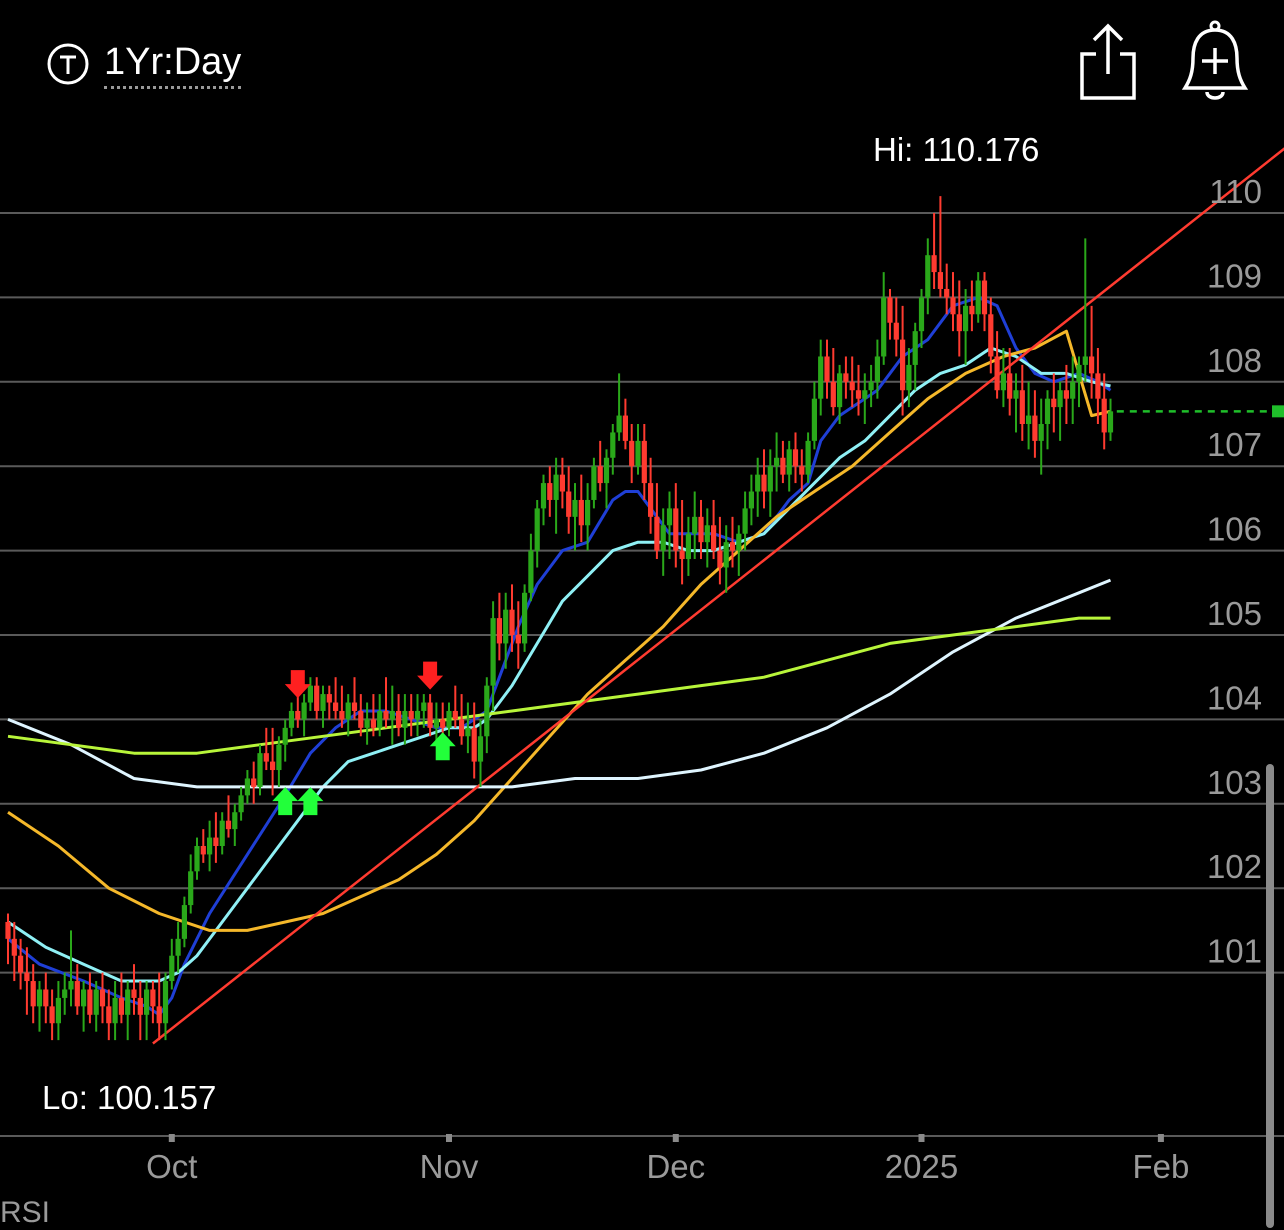  I want to click on timeframe-selector: 1Yr:Day, so click(144, 64).